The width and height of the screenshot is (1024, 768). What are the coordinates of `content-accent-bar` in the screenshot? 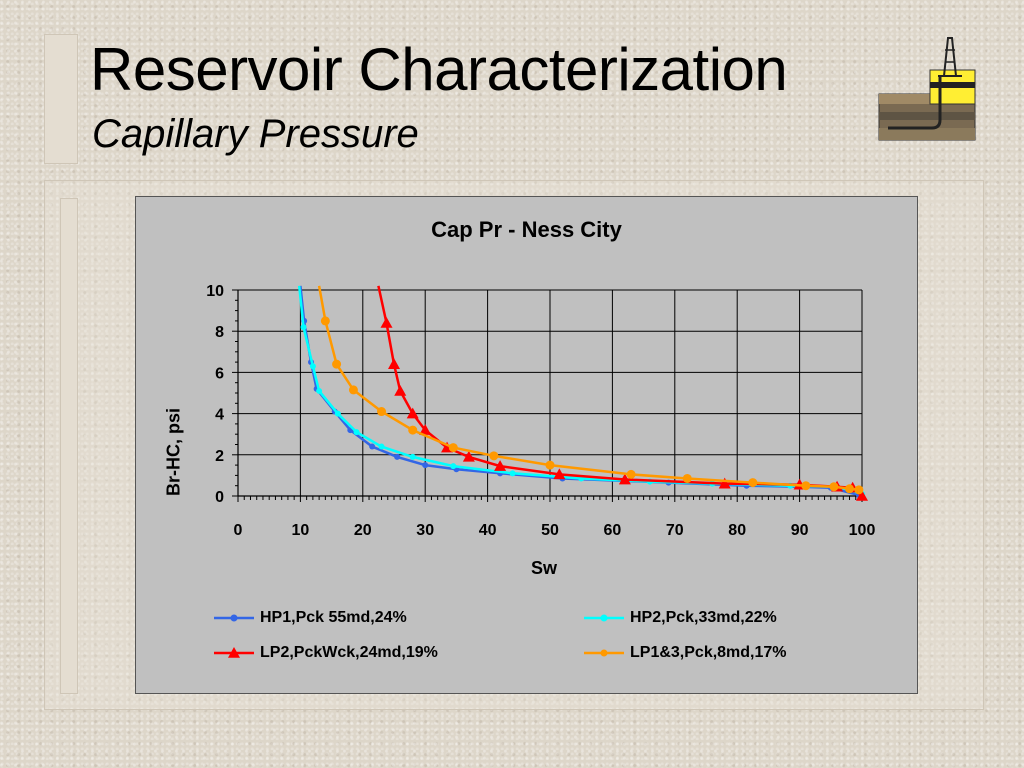 It's located at (69, 446).